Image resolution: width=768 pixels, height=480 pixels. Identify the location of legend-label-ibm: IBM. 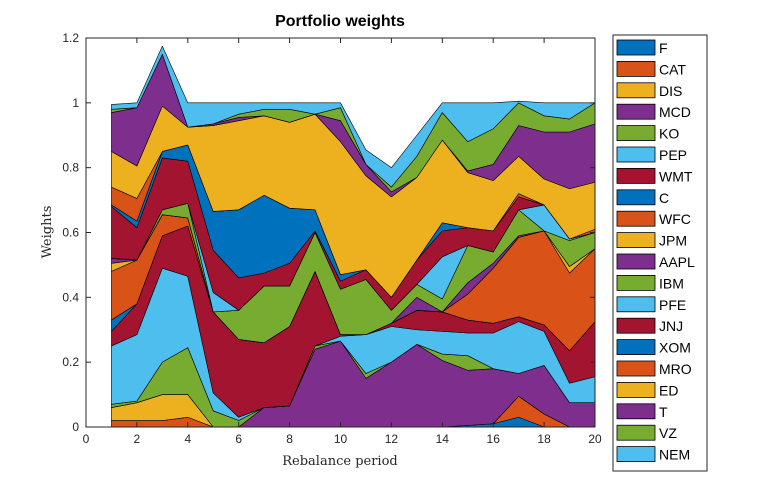
(671, 283).